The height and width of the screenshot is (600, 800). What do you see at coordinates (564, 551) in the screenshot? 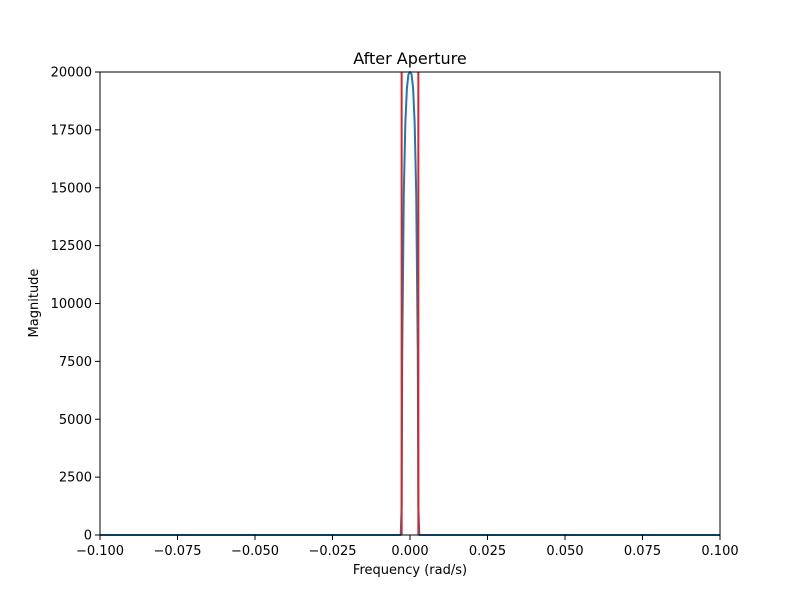
I see `x-tick-label: 0.050` at bounding box center [564, 551].